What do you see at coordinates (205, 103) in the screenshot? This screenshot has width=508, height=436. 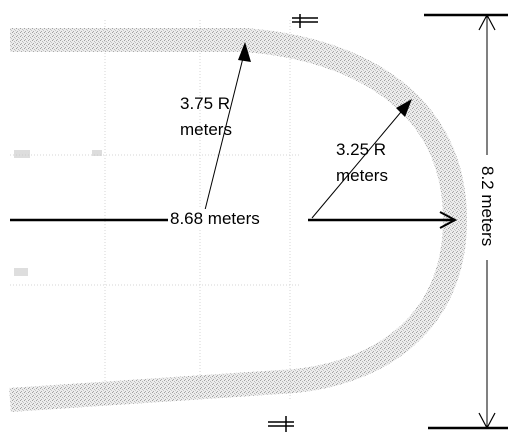 I see `radius-outer-value-label: 3.75 R` at bounding box center [205, 103].